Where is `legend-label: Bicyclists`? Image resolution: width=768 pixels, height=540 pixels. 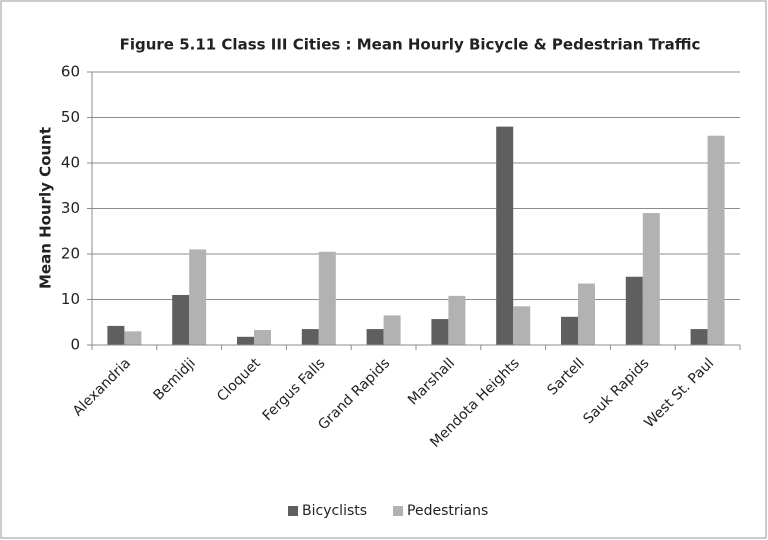
legend-label: Bicyclists is located at coordinates (334, 511).